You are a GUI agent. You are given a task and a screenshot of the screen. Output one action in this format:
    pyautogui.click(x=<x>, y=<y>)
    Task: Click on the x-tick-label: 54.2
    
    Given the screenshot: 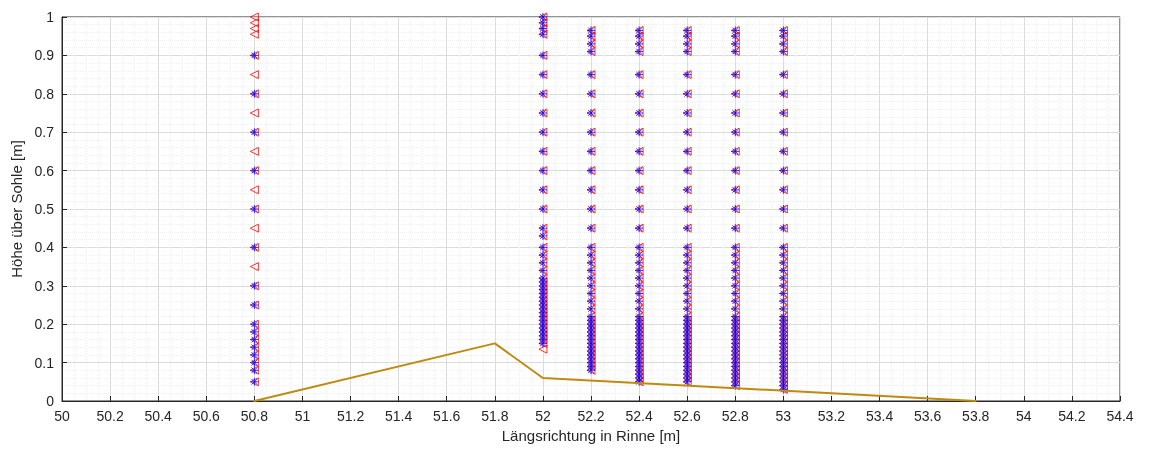 What is the action you would take?
    pyautogui.click(x=1072, y=416)
    